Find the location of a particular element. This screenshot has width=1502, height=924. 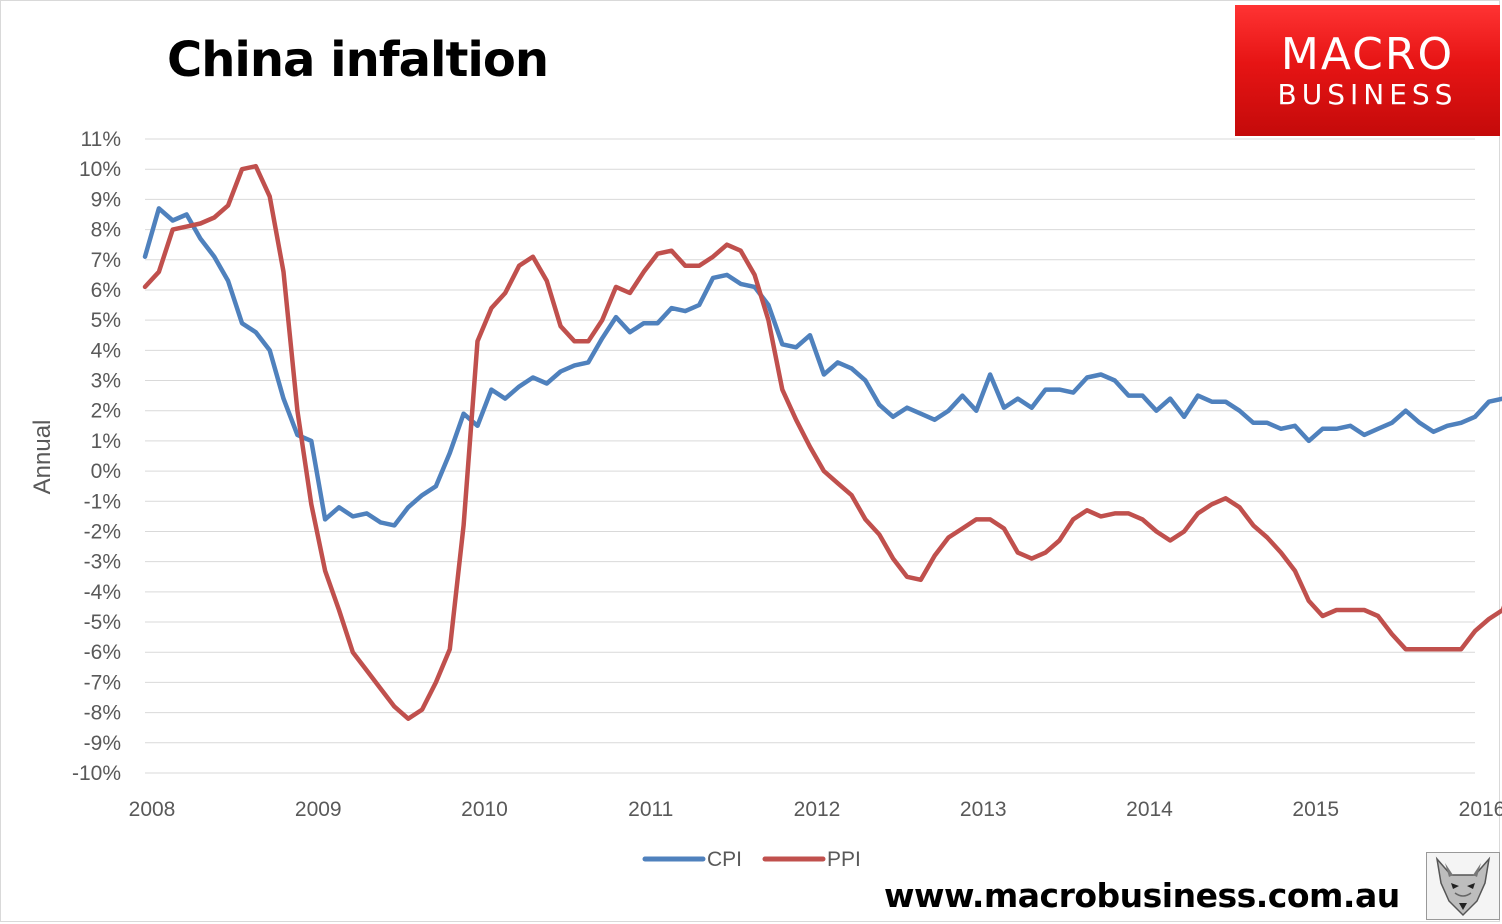

y-tick-label: -8% is located at coordinates (102, 713).